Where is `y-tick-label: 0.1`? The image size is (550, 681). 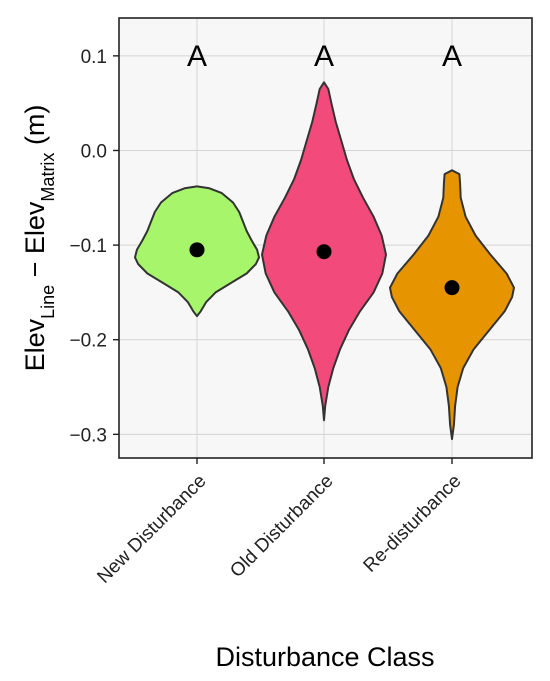 y-tick-label: 0.1 is located at coordinates (94, 57).